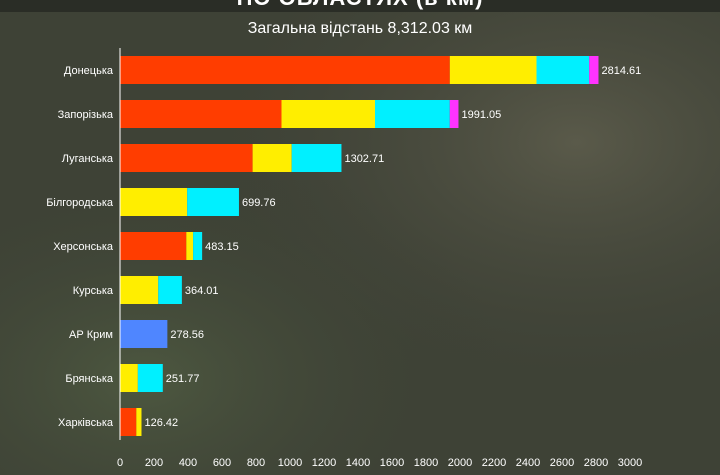 Image resolution: width=720 pixels, height=475 pixels. I want to click on x-tick-label: 2200, so click(494, 463).